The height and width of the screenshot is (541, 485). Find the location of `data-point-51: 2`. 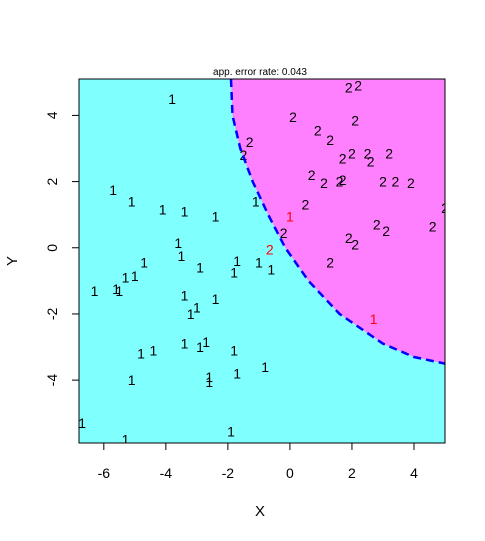

data-point-51: 2 is located at coordinates (312, 175).